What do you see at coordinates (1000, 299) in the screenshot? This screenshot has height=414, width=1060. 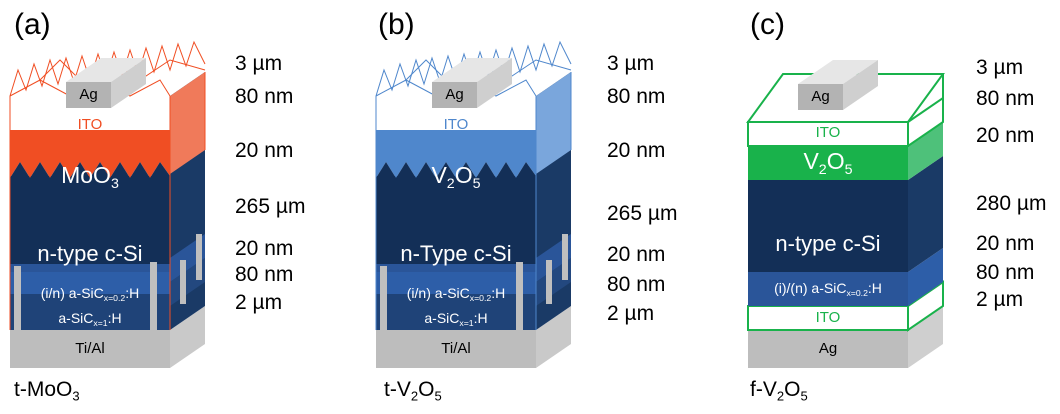 I see `thickness-c-7: 2 µm` at bounding box center [1000, 299].